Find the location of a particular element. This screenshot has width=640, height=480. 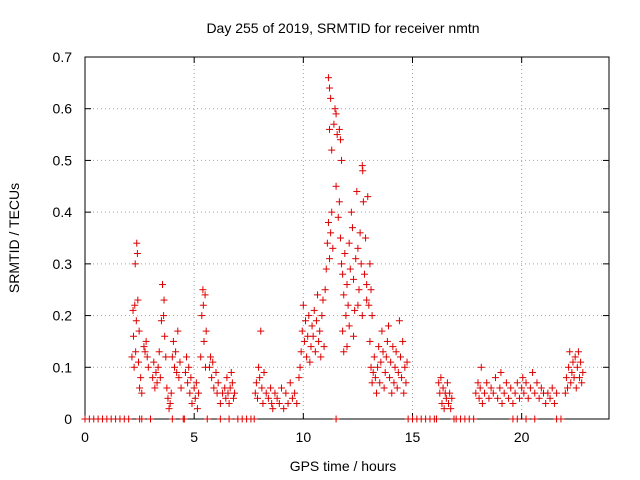

y-axis-label: SRMTID / TECUs is located at coordinates (14, 238).